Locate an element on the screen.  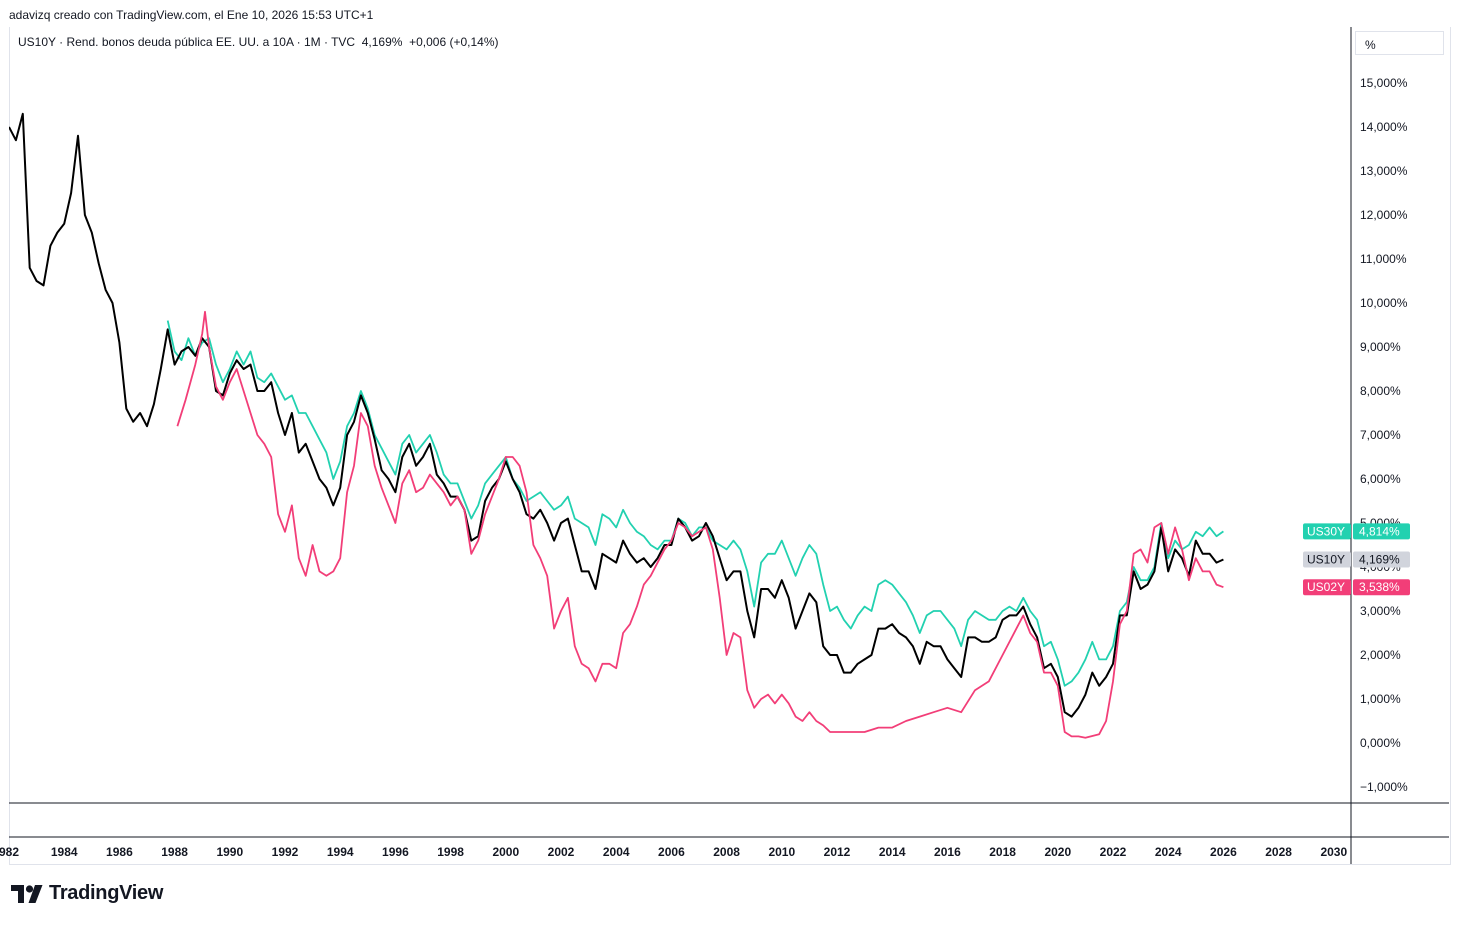
badge-series-name: US30Y is located at coordinates (1326, 531).